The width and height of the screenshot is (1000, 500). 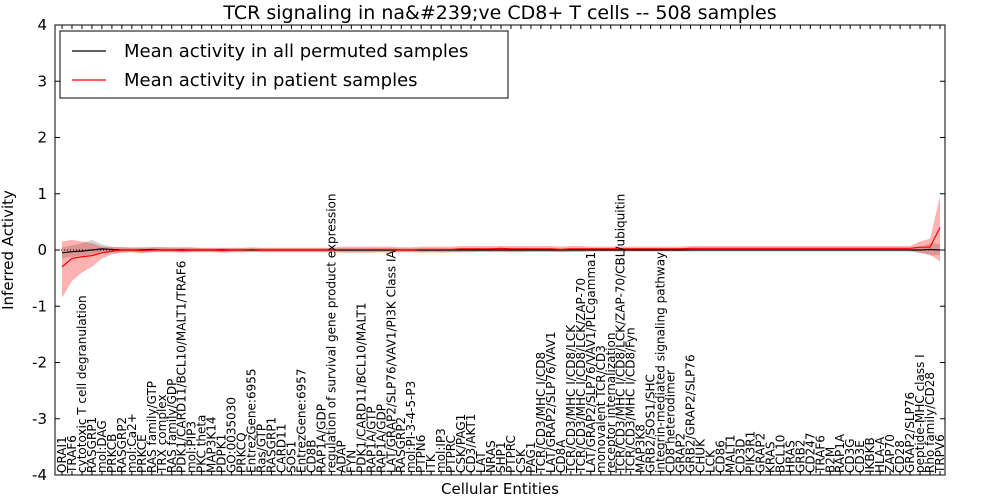 What do you see at coordinates (222, 453) in the screenshot?
I see `x-tick-label: PDPK1` at bounding box center [222, 453].